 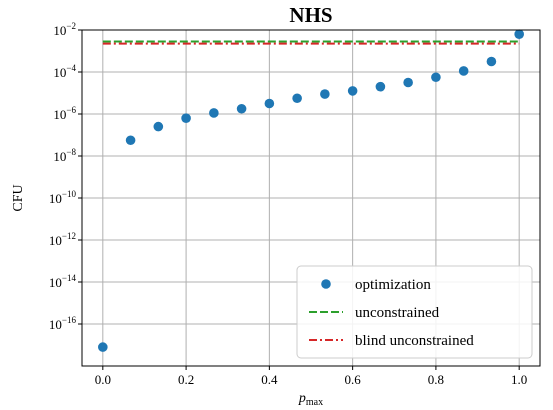 What do you see at coordinates (269, 379) in the screenshot?
I see `x-tick-label-2: 0.4` at bounding box center [269, 379].